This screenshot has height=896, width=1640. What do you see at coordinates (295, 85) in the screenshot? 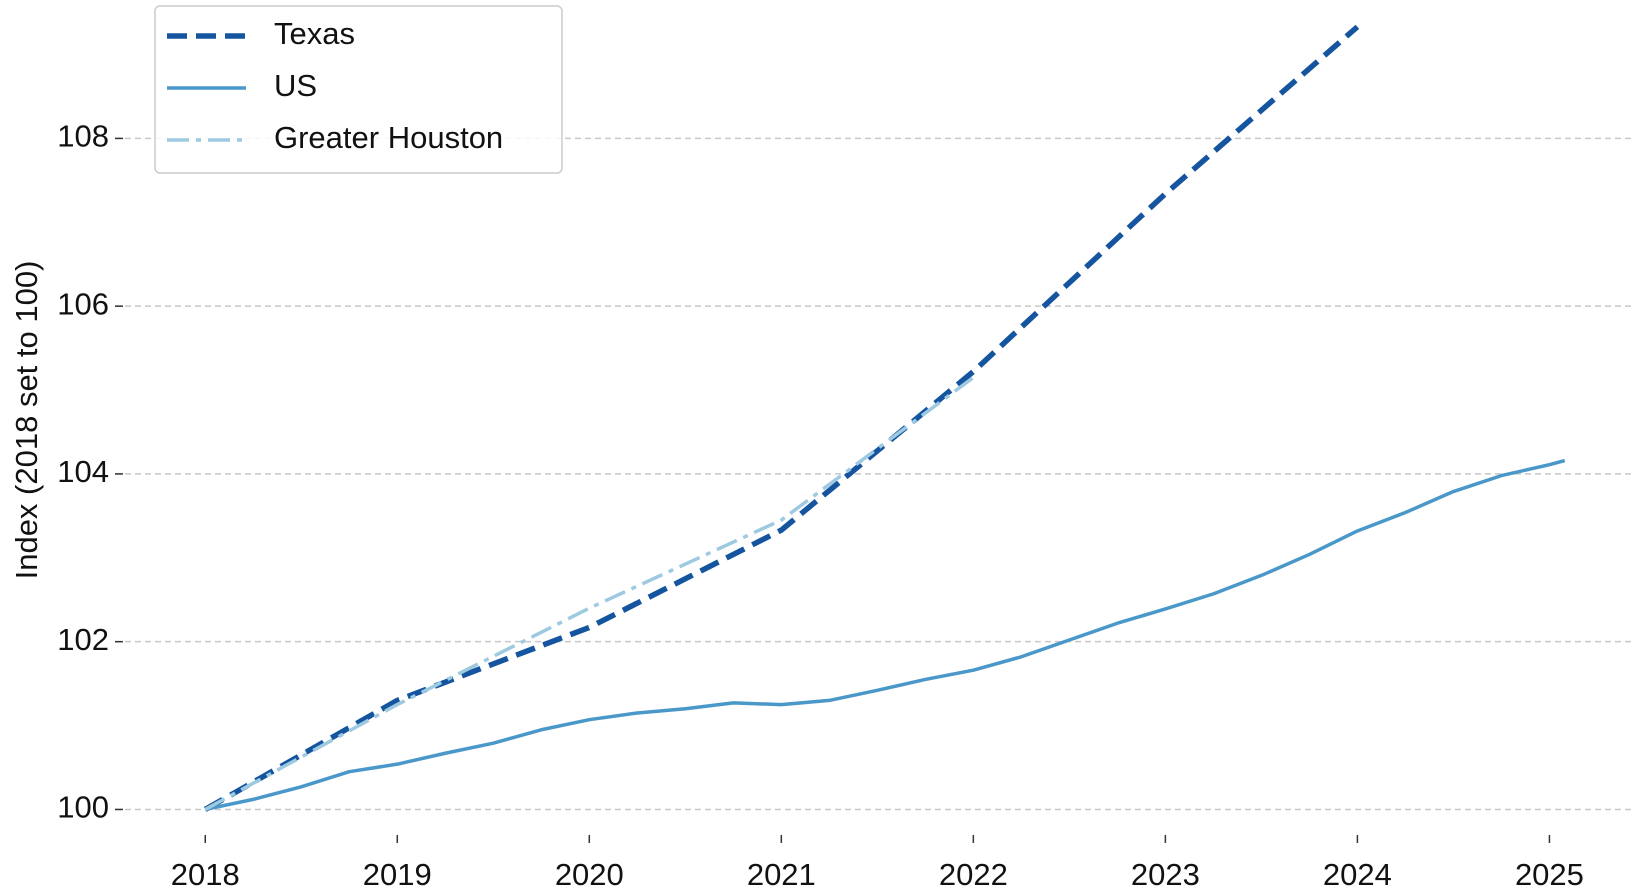
I see `legend-label: US` at bounding box center [295, 85].